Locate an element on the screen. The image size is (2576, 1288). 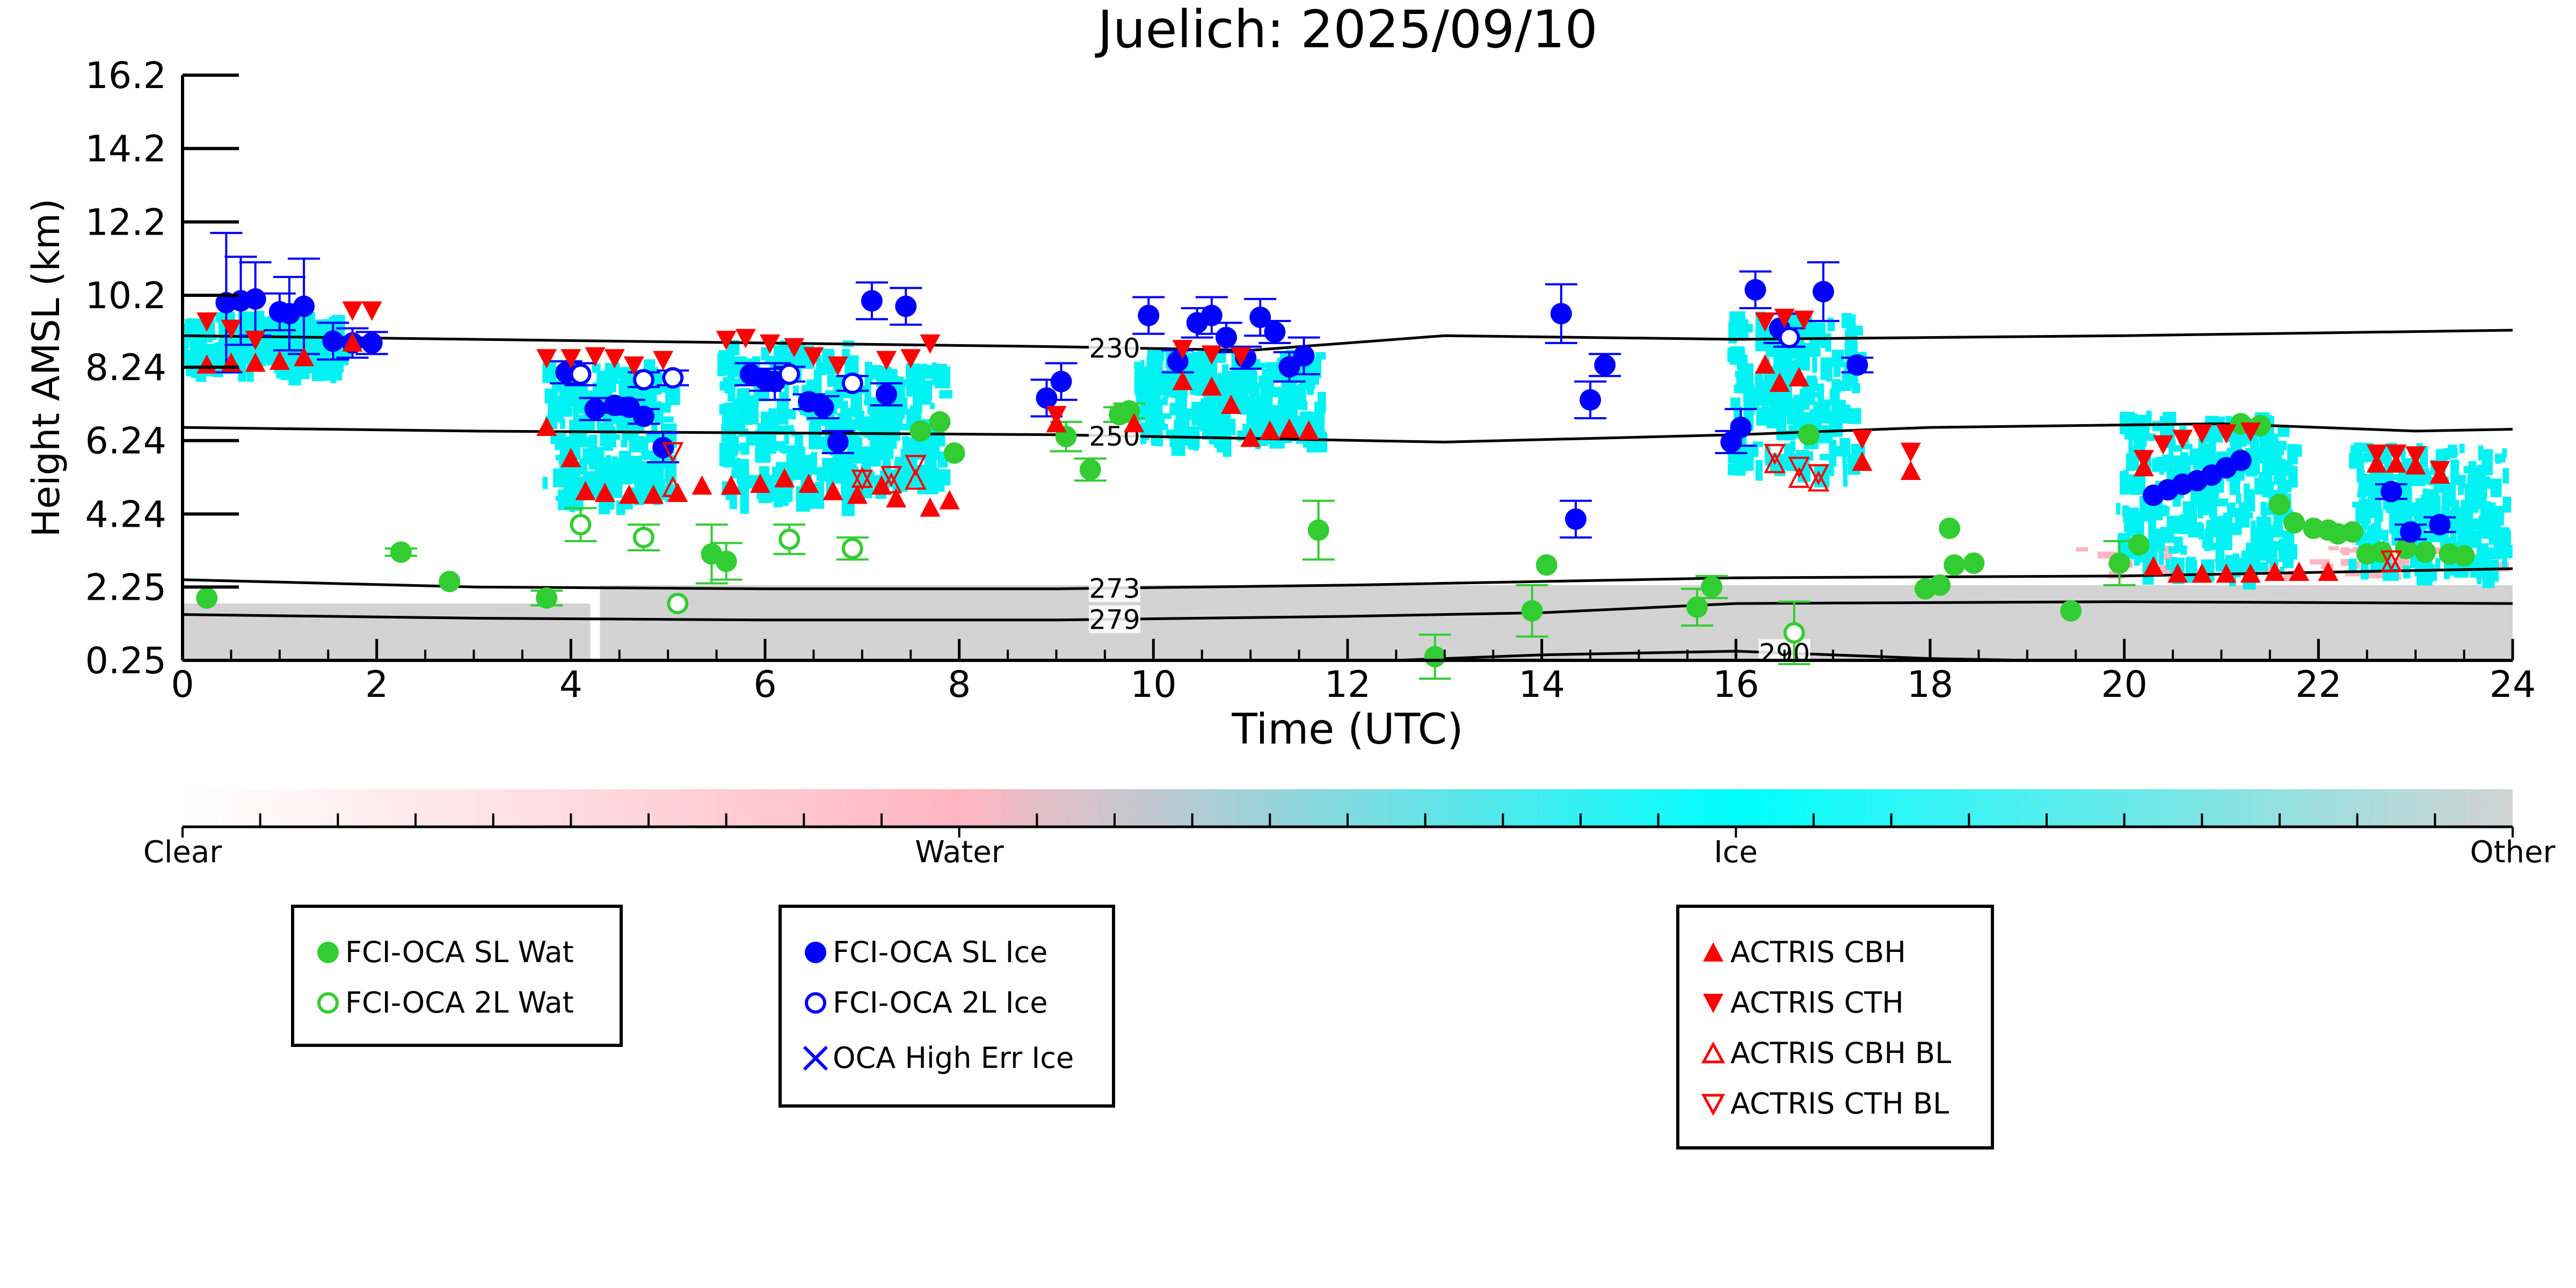
y-tick-label: 12.2 is located at coordinates (125, 222).